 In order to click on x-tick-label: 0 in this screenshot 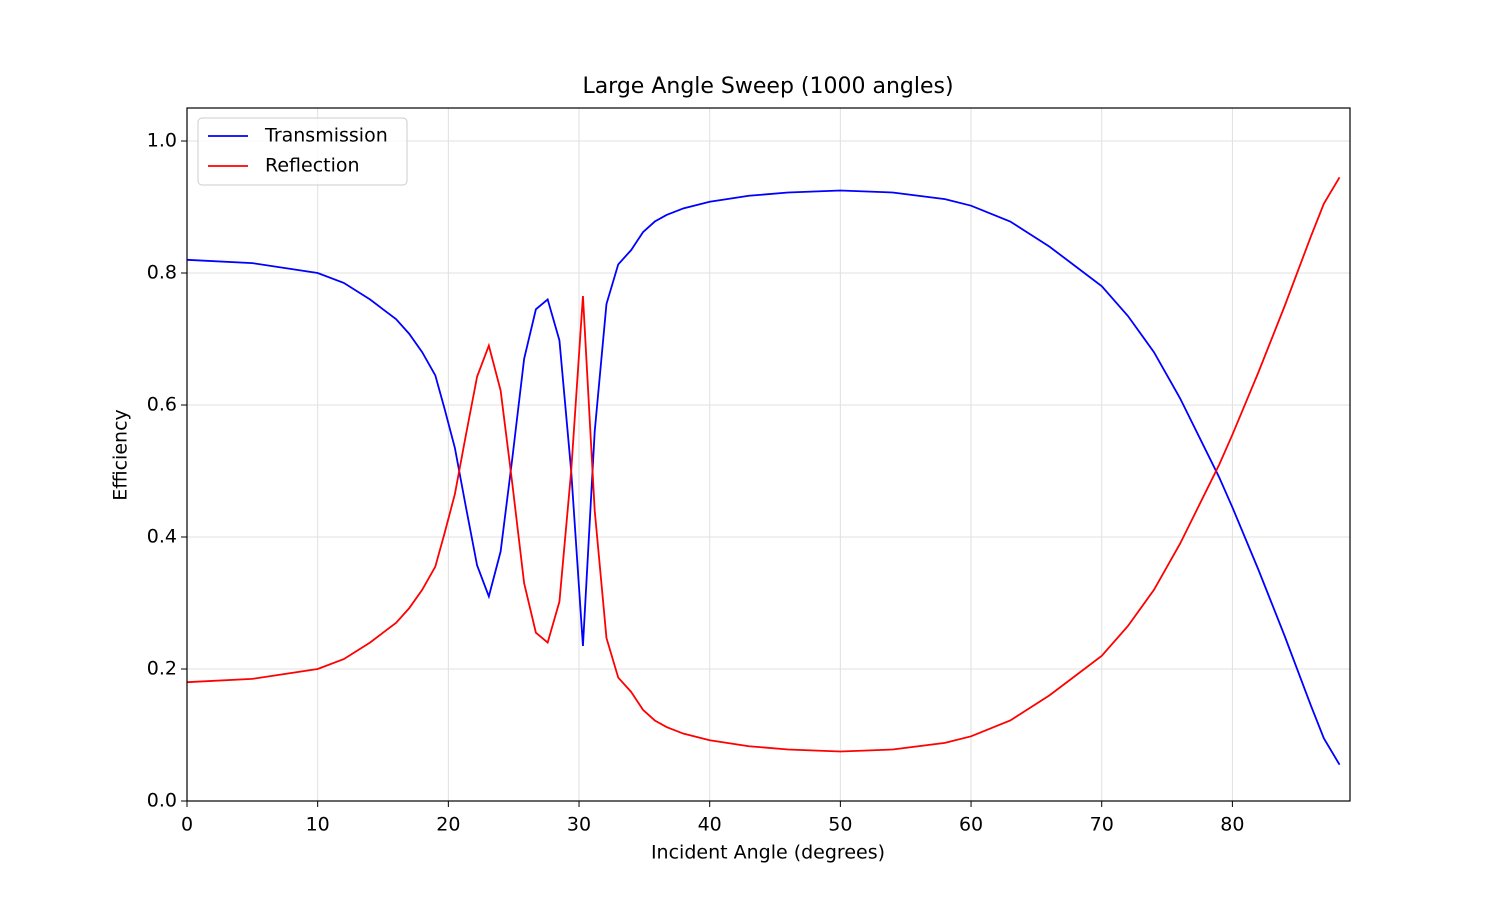, I will do `click(187, 825)`.